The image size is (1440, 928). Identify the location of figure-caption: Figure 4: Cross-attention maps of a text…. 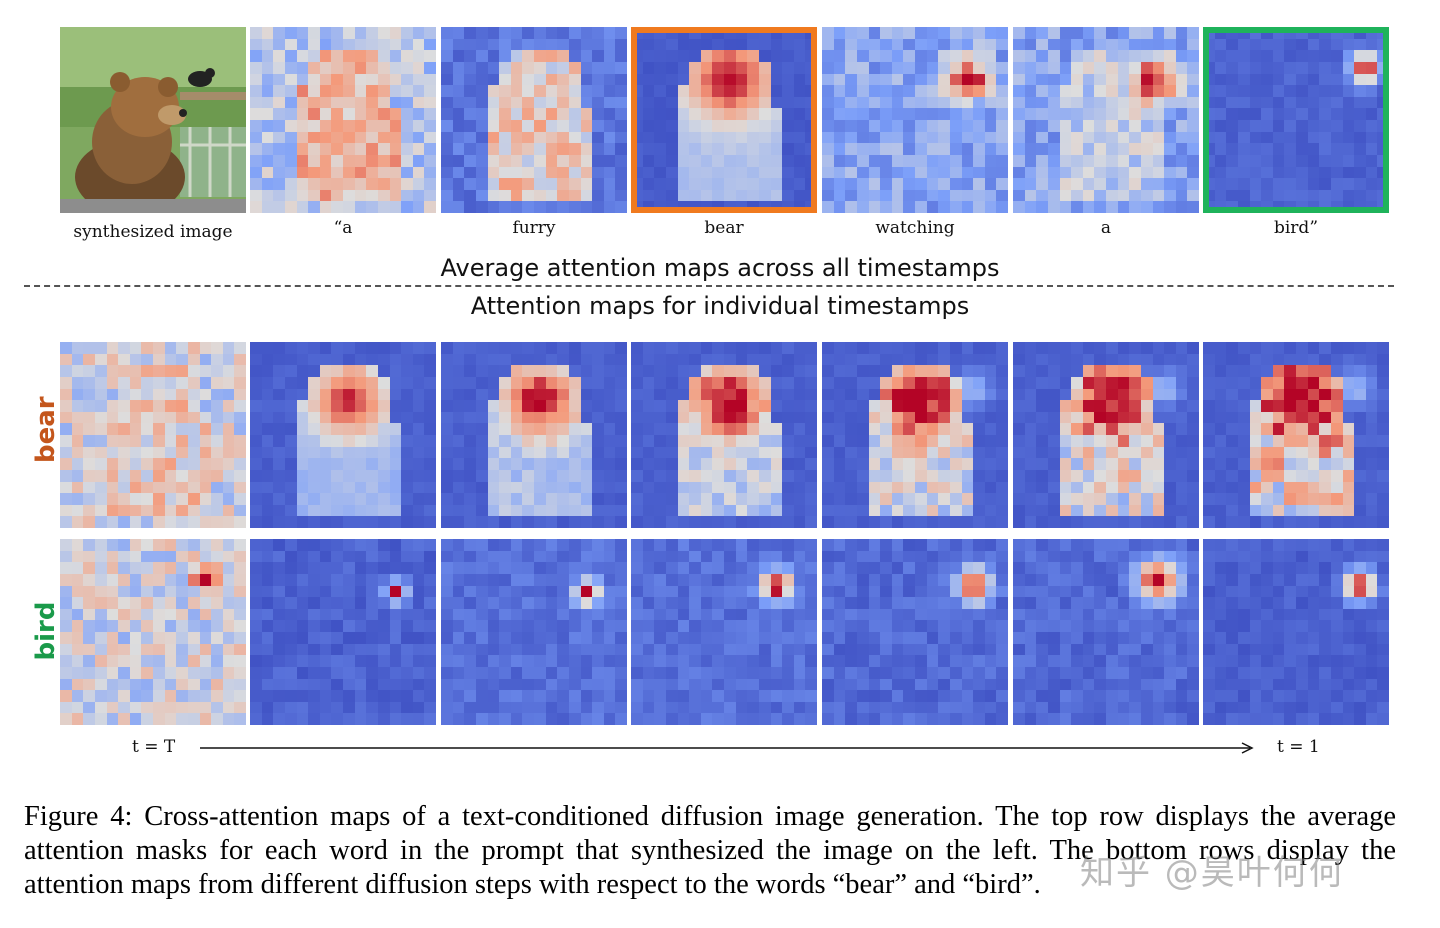
(710, 850).